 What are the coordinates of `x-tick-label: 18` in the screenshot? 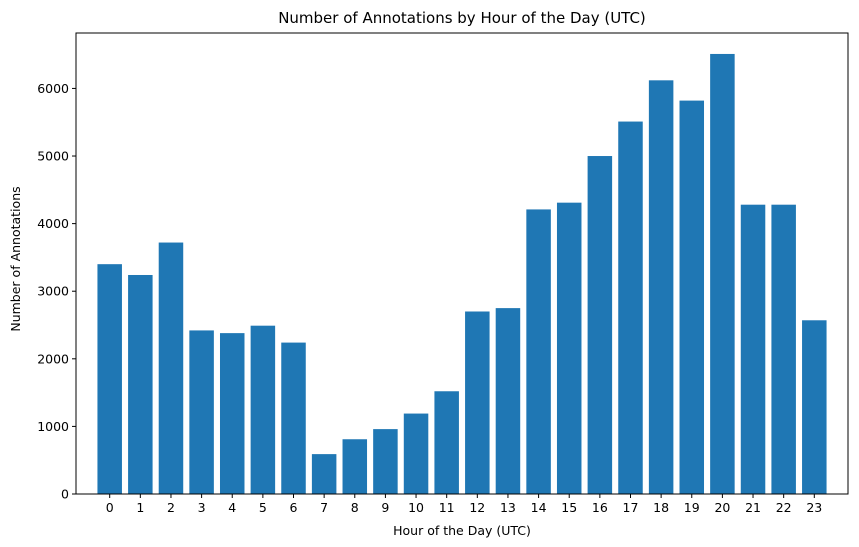 It's located at (661, 507).